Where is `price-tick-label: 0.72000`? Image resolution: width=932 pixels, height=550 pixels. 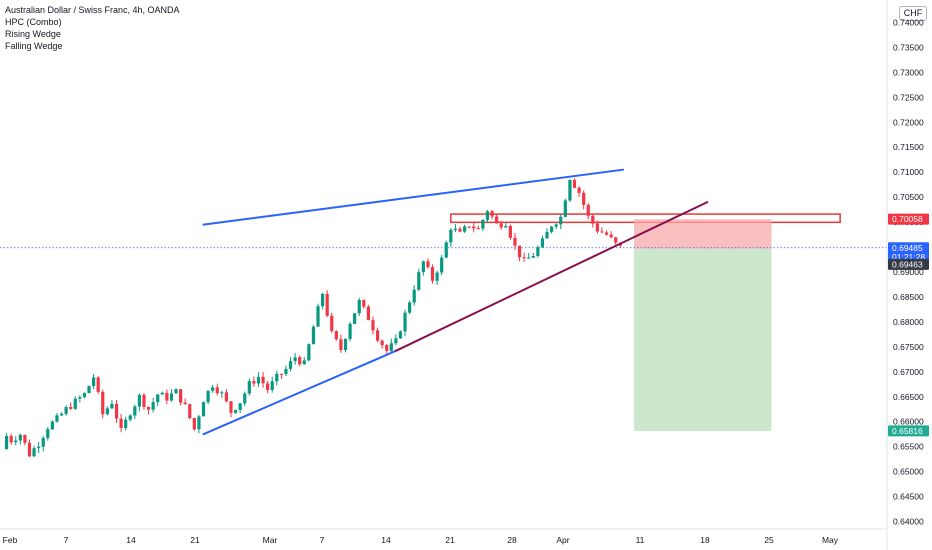 price-tick-label: 0.72000 is located at coordinates (908, 122).